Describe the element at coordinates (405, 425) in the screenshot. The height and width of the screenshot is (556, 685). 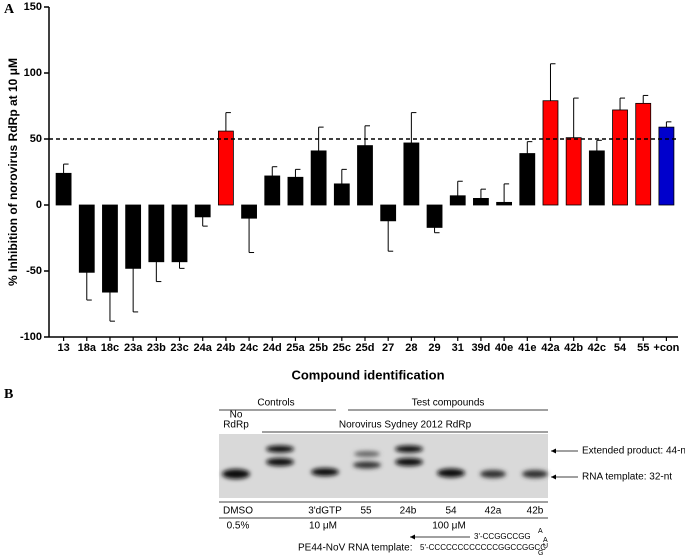
I see `enzyme-label: Norovirus Sydney 2012 RdRp` at that location.